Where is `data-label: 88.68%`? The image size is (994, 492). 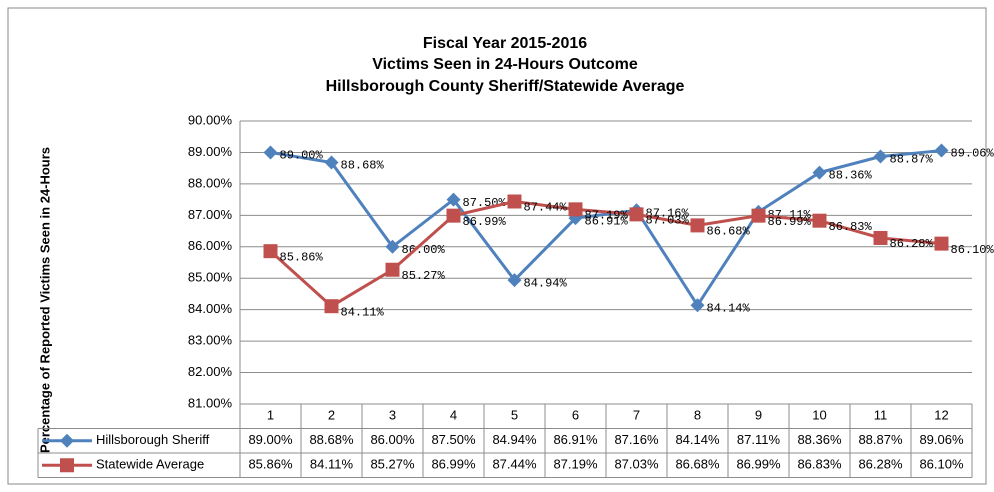 data-label: 88.68% is located at coordinates (363, 166).